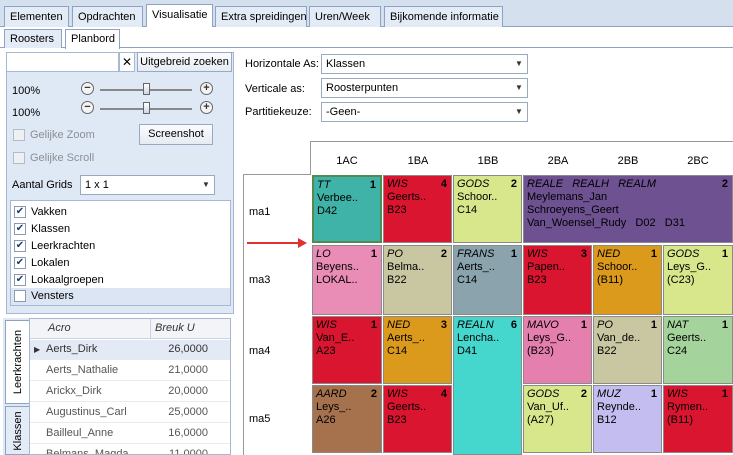 The width and height of the screenshot is (733, 455). Describe the element at coordinates (366, 38) in the screenshot. I see `sub-tab-bar: Roosters Planbord` at that location.